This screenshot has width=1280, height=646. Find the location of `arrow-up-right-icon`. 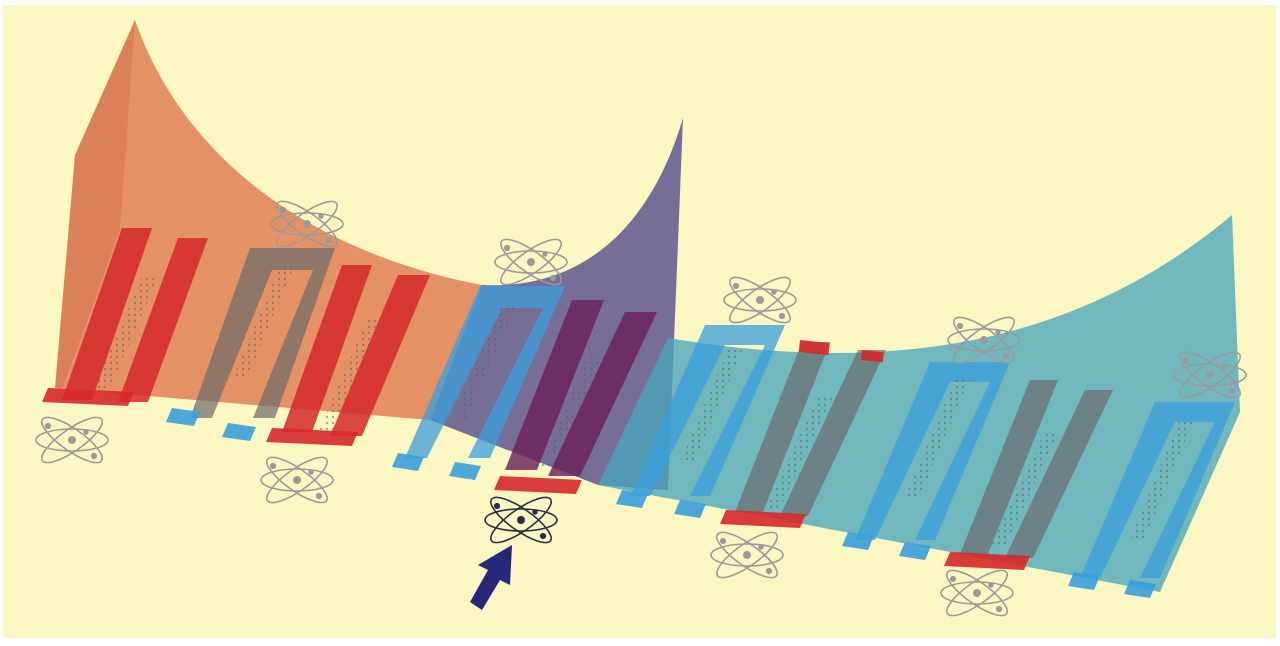

arrow-up-right-icon is located at coordinates (491, 577).